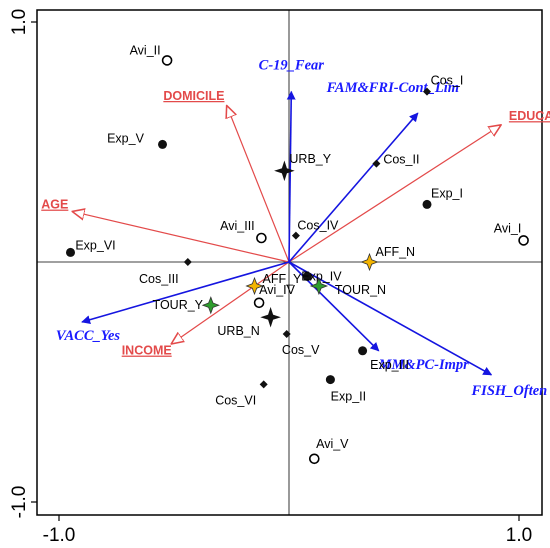 The height and width of the screenshot is (548, 550). Describe the element at coordinates (181, 237) in the screenshot. I see `explanatory-arrow-age` at that location.